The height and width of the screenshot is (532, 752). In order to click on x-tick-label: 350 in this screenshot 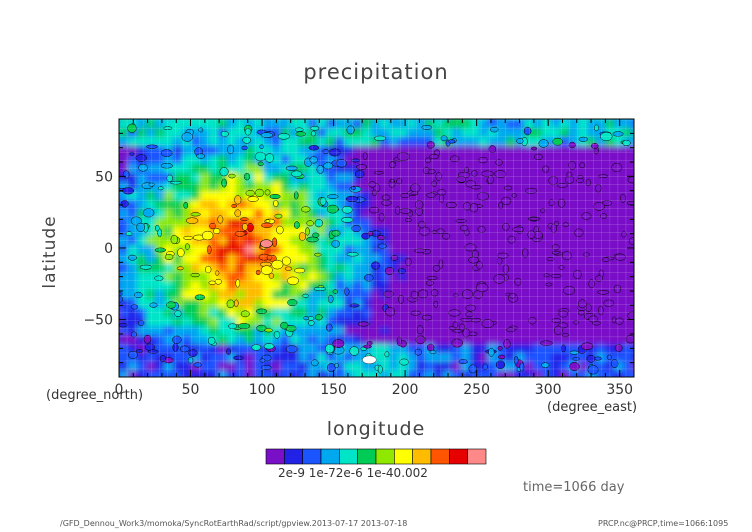, I will do `click(619, 390)`.